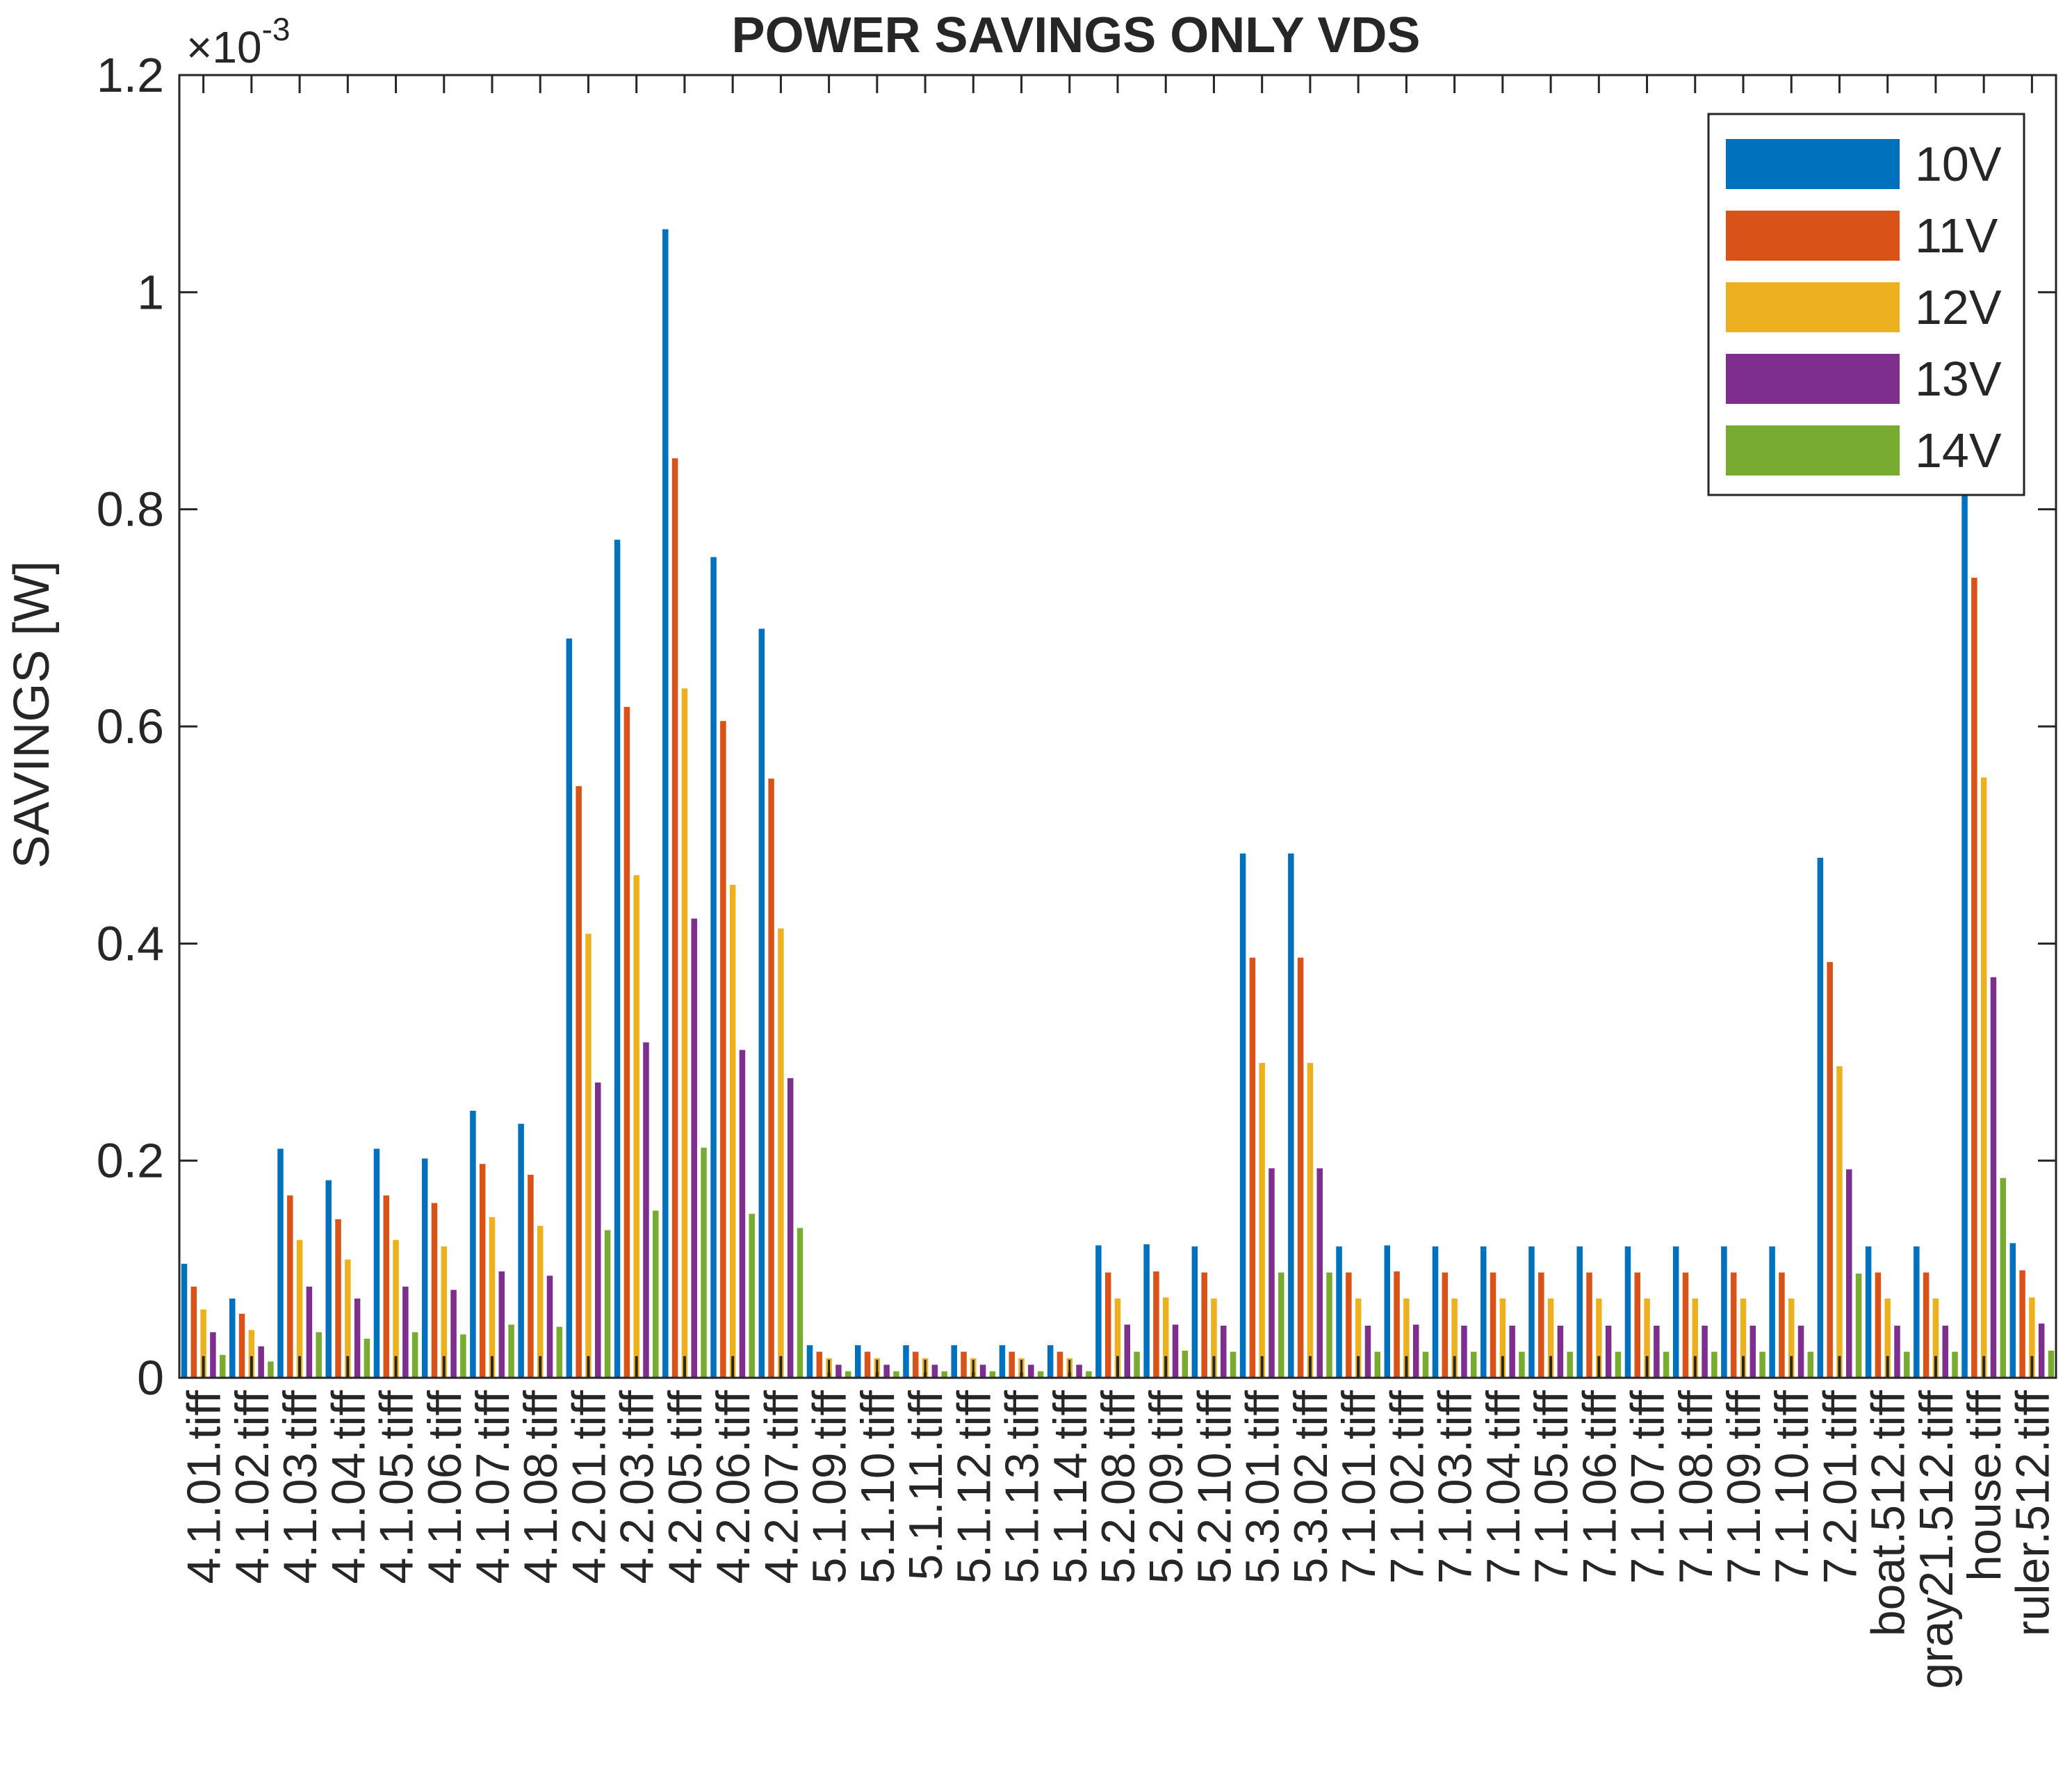  Describe the element at coordinates (2012, 1311) in the screenshot. I see `bar-10V-ruler.512.tiff` at that location.